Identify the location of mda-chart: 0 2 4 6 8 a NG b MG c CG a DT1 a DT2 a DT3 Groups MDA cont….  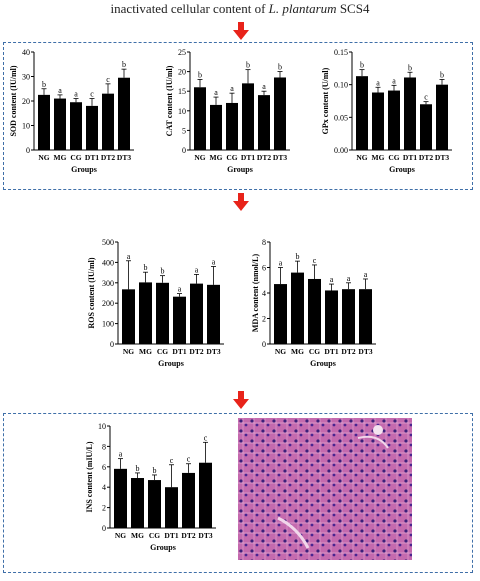
(313, 303).